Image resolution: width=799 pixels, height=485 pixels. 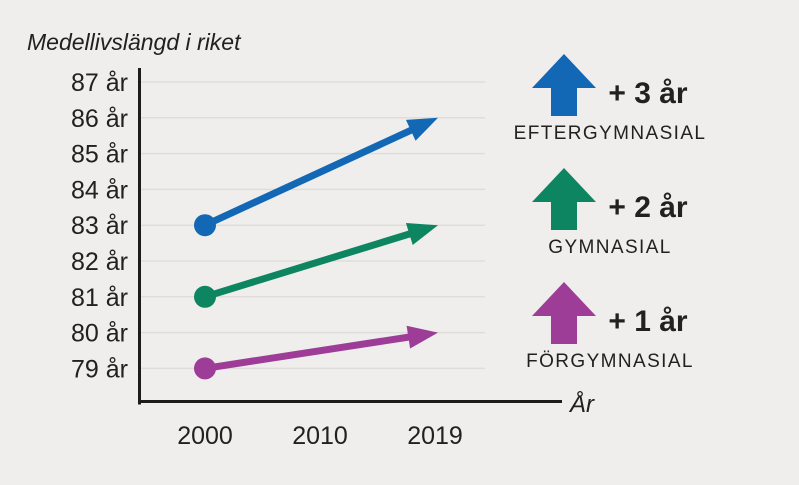 I want to click on series-arrowhead-gymnasial, so click(x=421, y=234).